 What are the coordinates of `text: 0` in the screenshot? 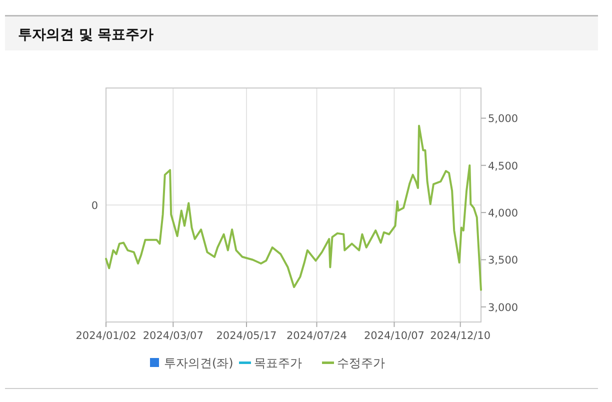 It's located at (94, 206).